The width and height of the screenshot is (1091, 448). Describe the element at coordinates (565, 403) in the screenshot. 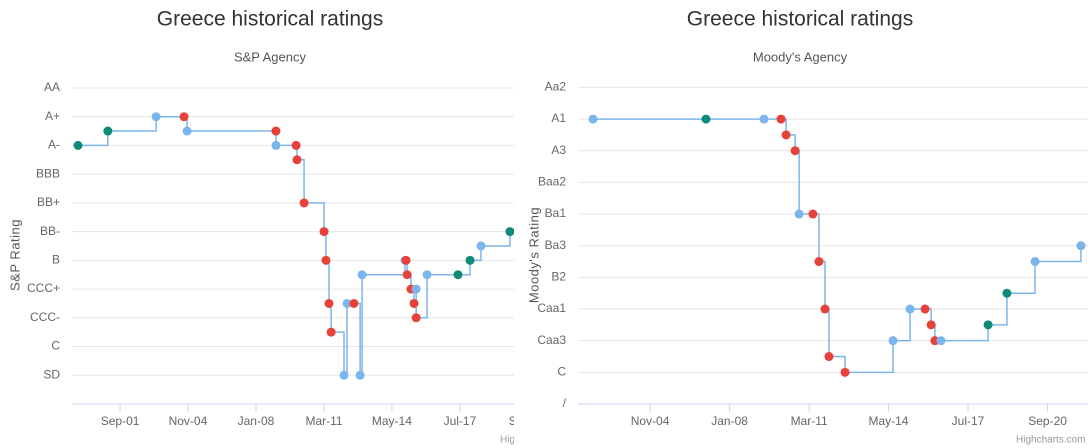

I see `y-tick-label: /` at that location.